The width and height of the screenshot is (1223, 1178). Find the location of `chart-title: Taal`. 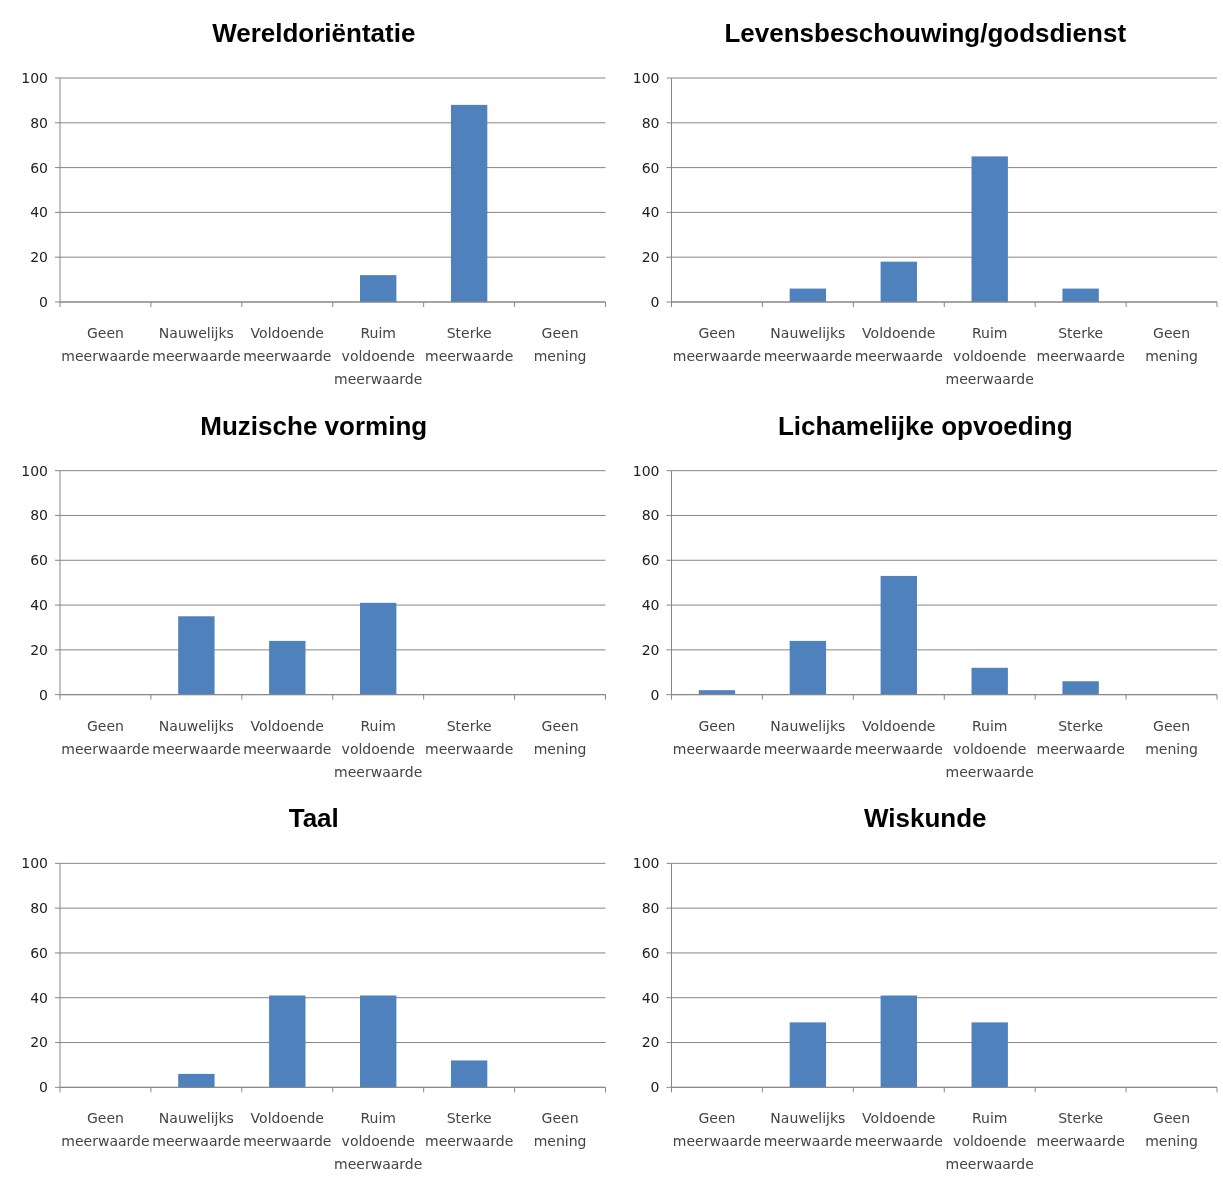

chart-title: Taal is located at coordinates (313, 818).